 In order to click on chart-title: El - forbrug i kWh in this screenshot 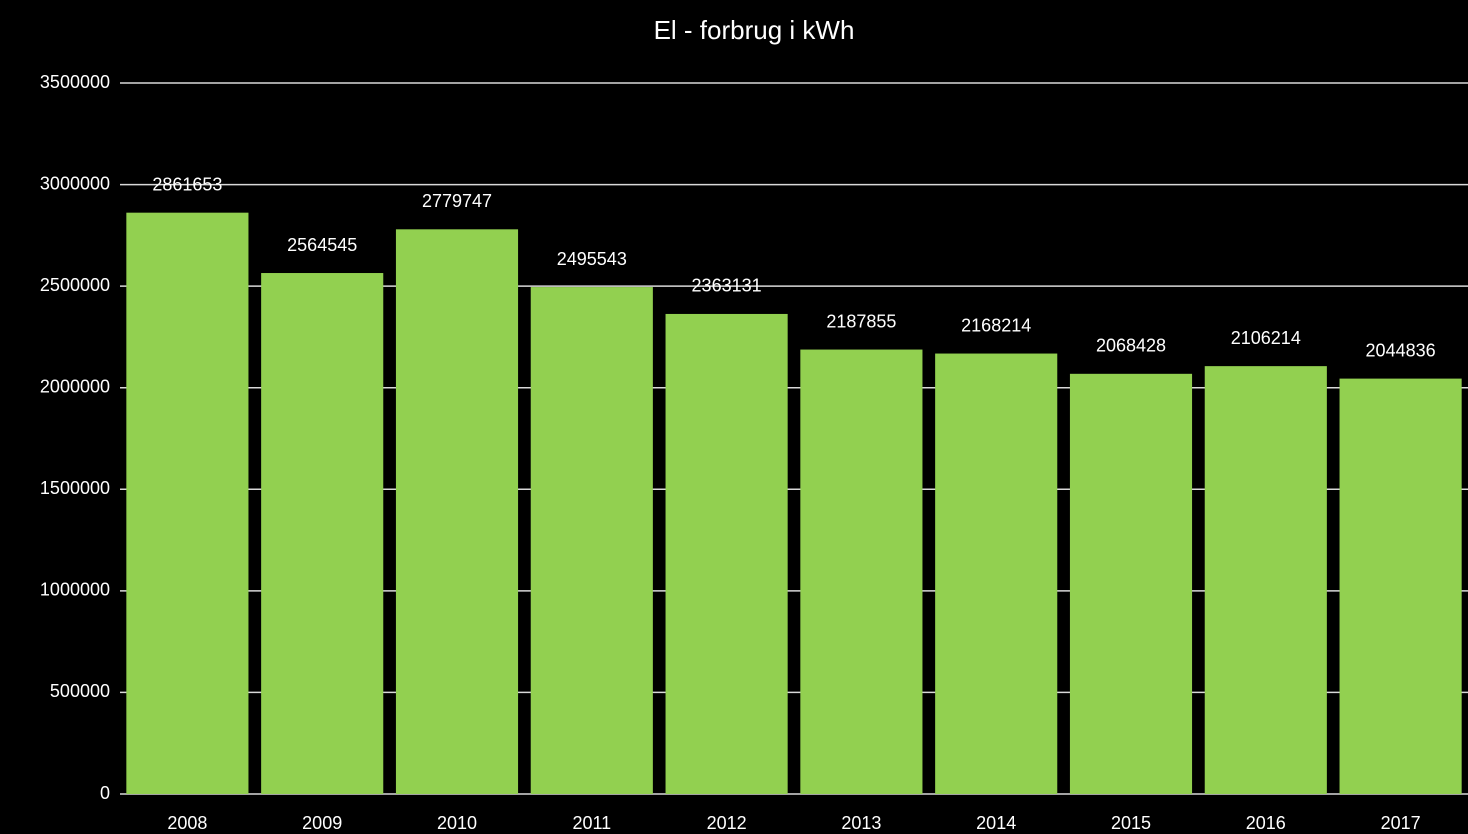, I will do `click(754, 30)`.